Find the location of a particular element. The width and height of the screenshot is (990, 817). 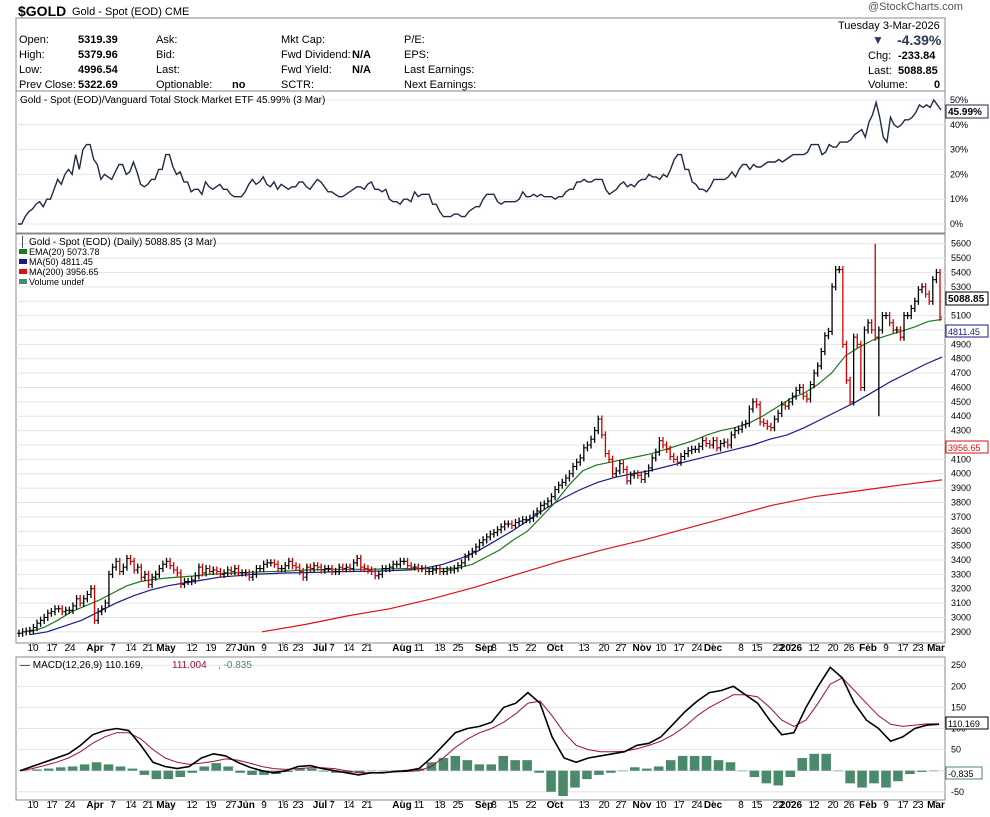

ma50-last-box is located at coordinates (967, 331).